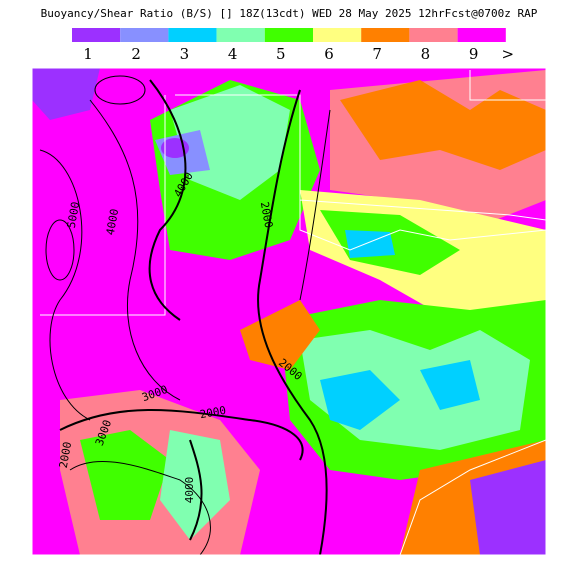 The image size is (579, 579). Describe the element at coordinates (426, 54) in the screenshot. I see `legend-label: 8` at that location.